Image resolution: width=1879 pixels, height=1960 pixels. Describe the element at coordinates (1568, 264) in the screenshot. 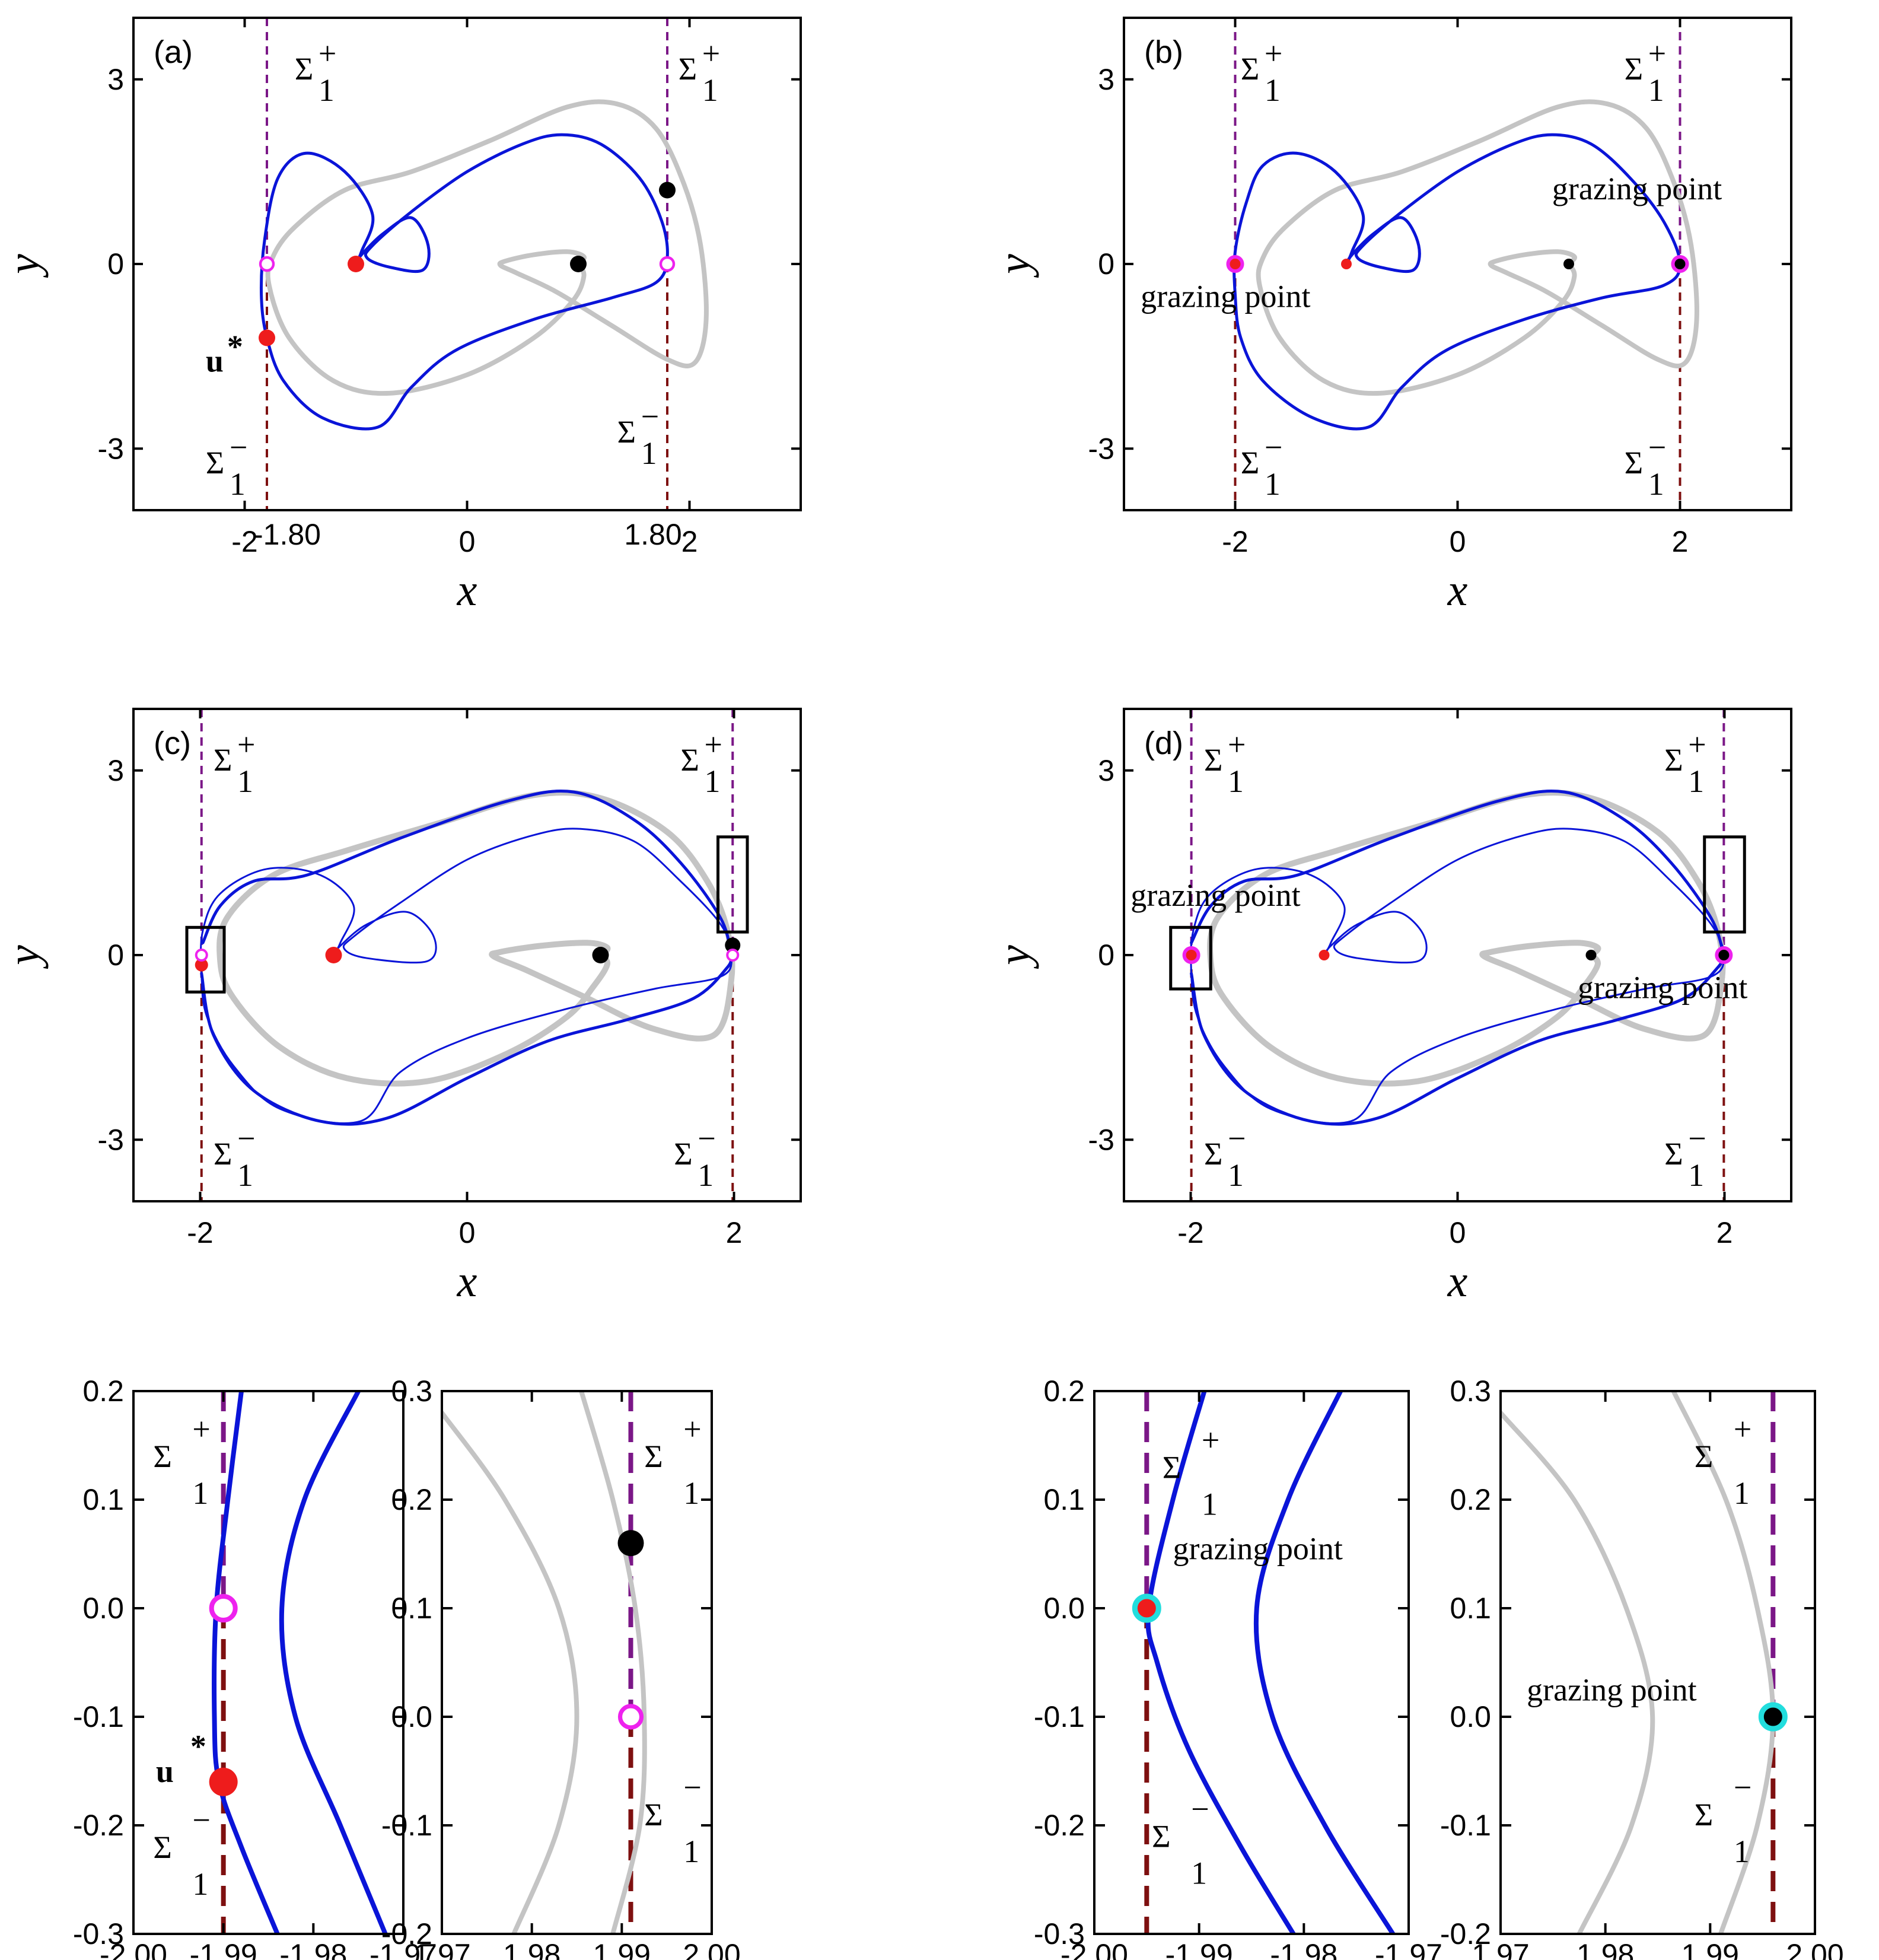

I see `marker-black-point` at that location.